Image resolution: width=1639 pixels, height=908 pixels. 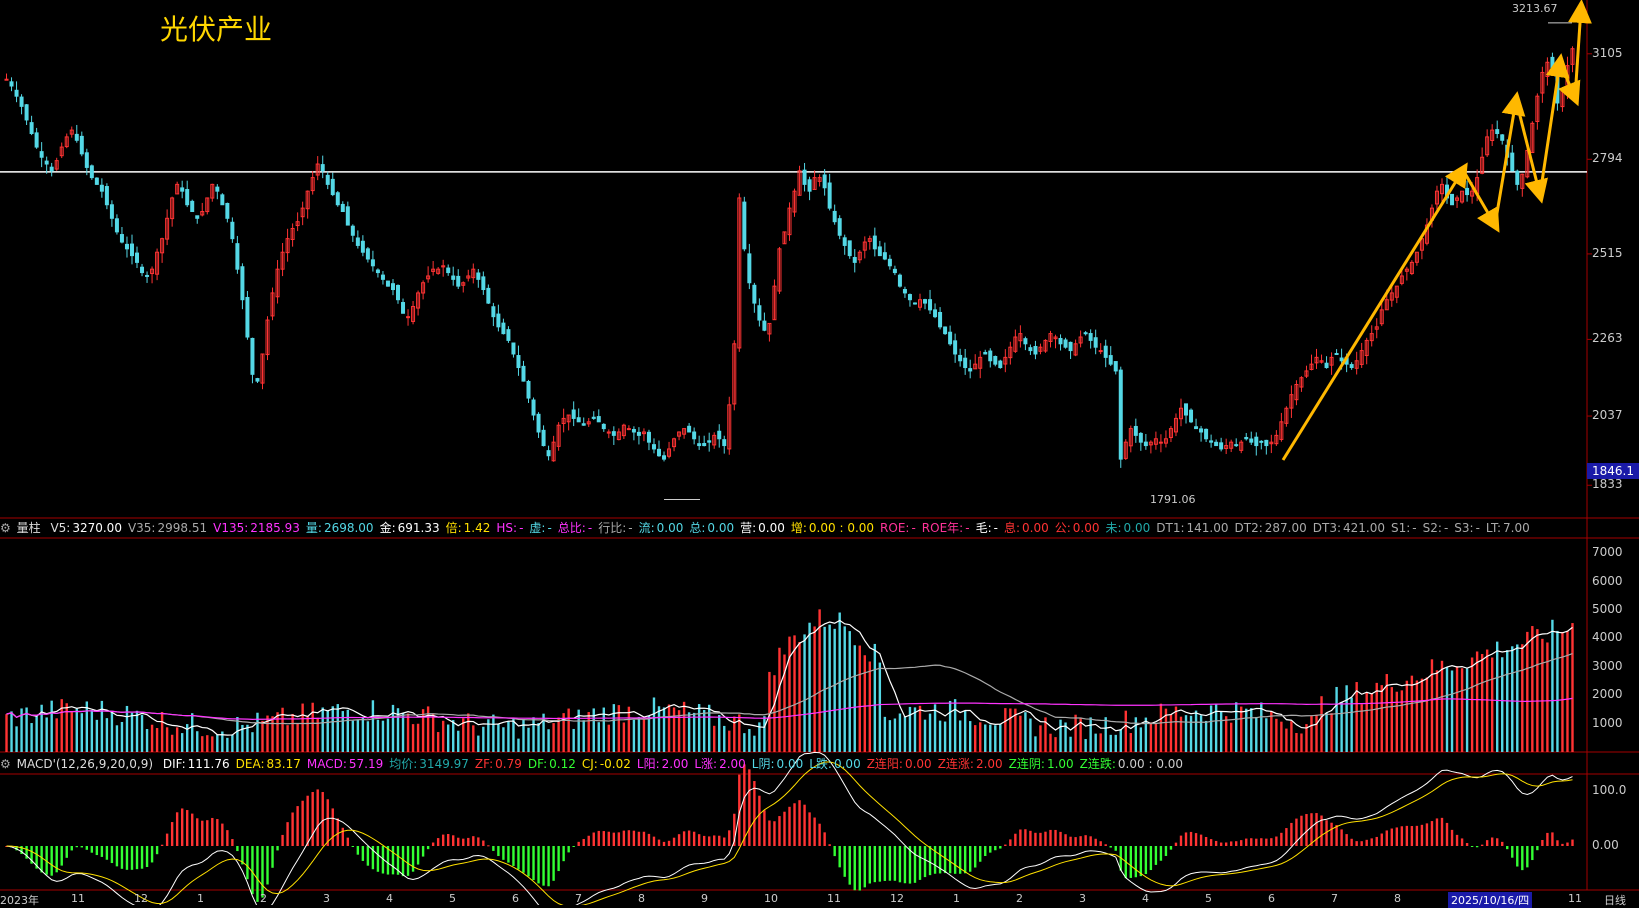 What do you see at coordinates (85, 764) in the screenshot?
I see `macd-indicator-name: MACD'(12,26,9,20,0,9)` at bounding box center [85, 764].